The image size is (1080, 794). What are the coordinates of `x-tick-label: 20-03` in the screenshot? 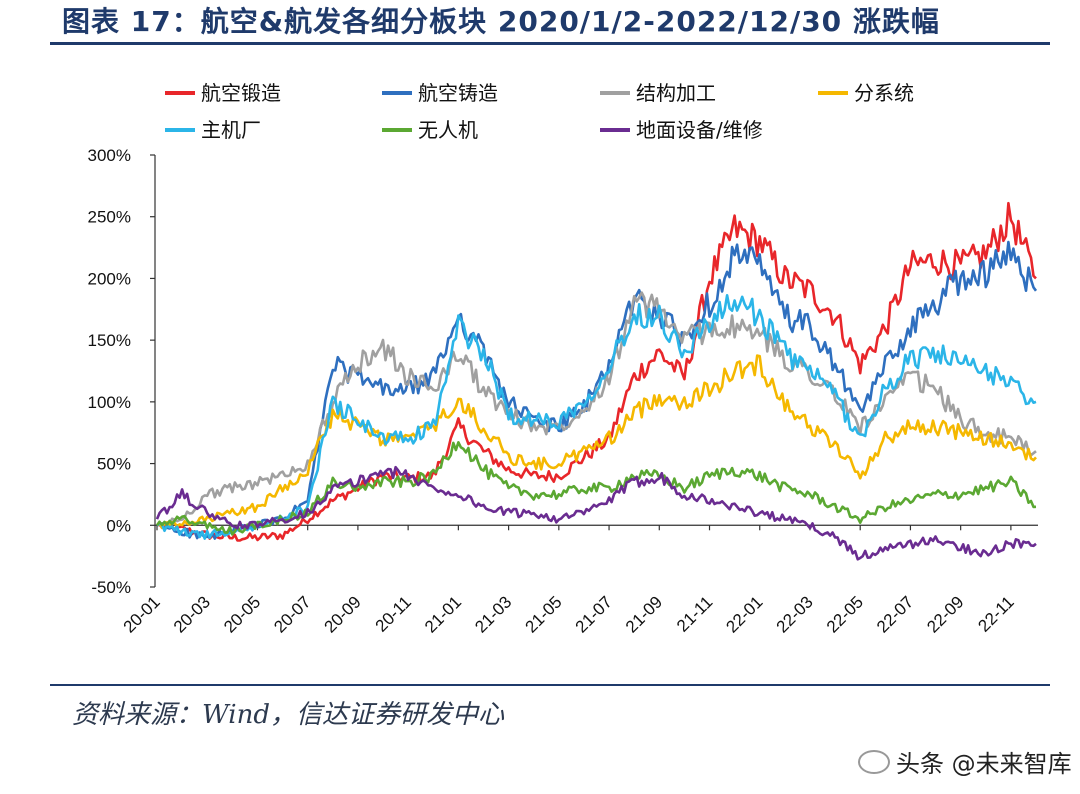 It's located at (192, 614).